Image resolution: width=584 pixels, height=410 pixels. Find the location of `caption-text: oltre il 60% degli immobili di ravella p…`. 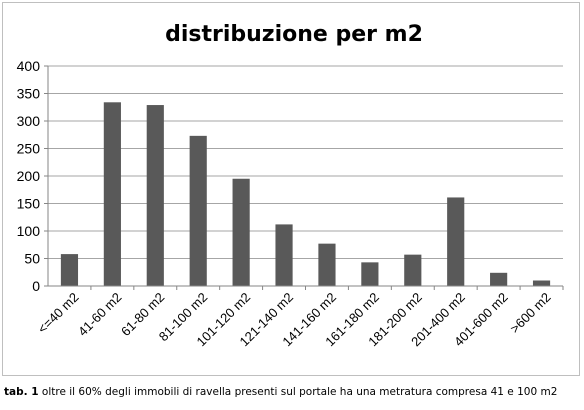

caption-text: oltre il 60% degli immobili di ravella p… is located at coordinates (298, 392).